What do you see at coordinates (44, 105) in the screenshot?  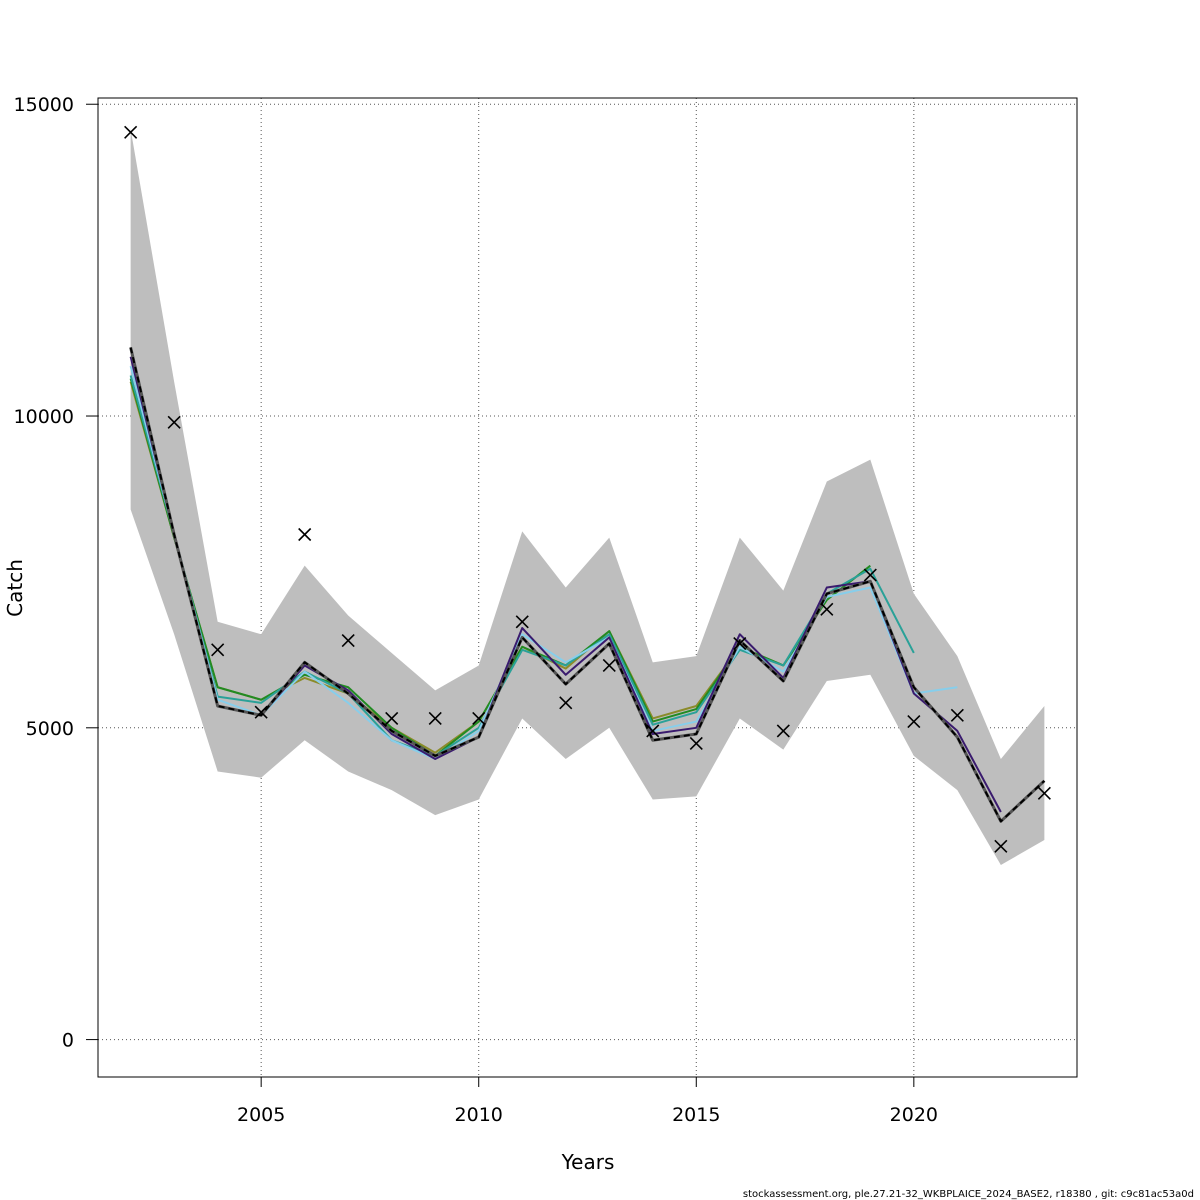 I see `y-tick-label: 15000` at bounding box center [44, 105].